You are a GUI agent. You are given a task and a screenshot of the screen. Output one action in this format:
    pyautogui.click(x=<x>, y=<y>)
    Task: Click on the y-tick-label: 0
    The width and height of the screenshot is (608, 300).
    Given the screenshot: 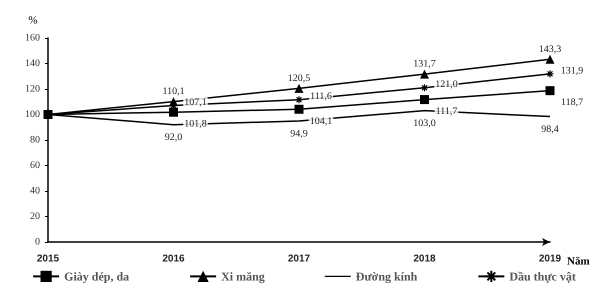 What is the action you would take?
    pyautogui.click(x=37, y=242)
    